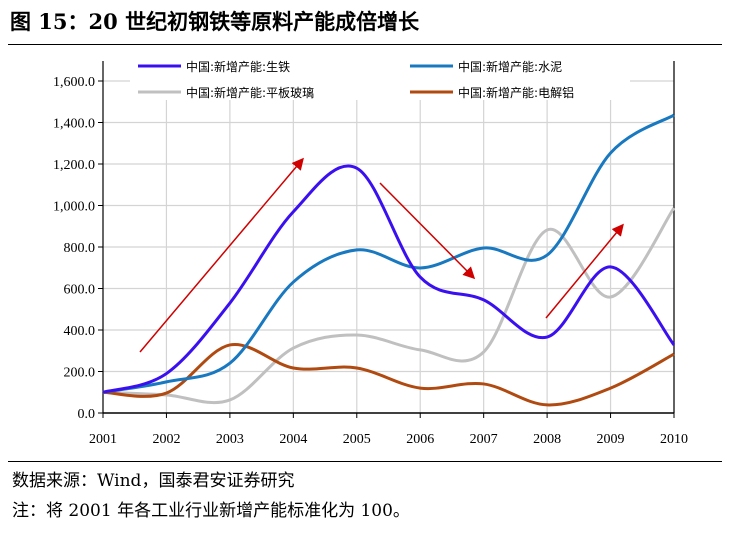 This screenshot has height=538, width=738. What do you see at coordinates (80, 373) in the screenshot?
I see `y-tick-label: 200.0` at bounding box center [80, 373].